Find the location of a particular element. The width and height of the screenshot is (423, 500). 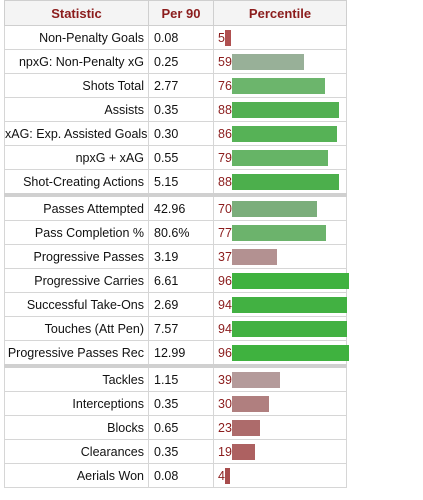

stat-name: Progressive Passes is located at coordinates (76, 256).